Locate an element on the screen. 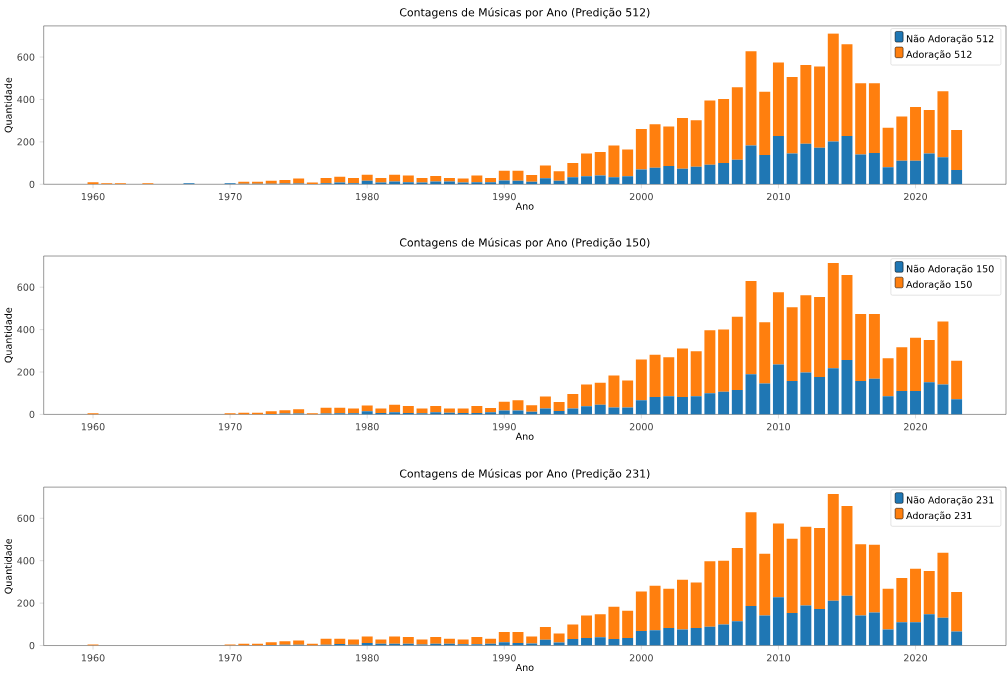  x-tick-label: 1980 is located at coordinates (367, 658).